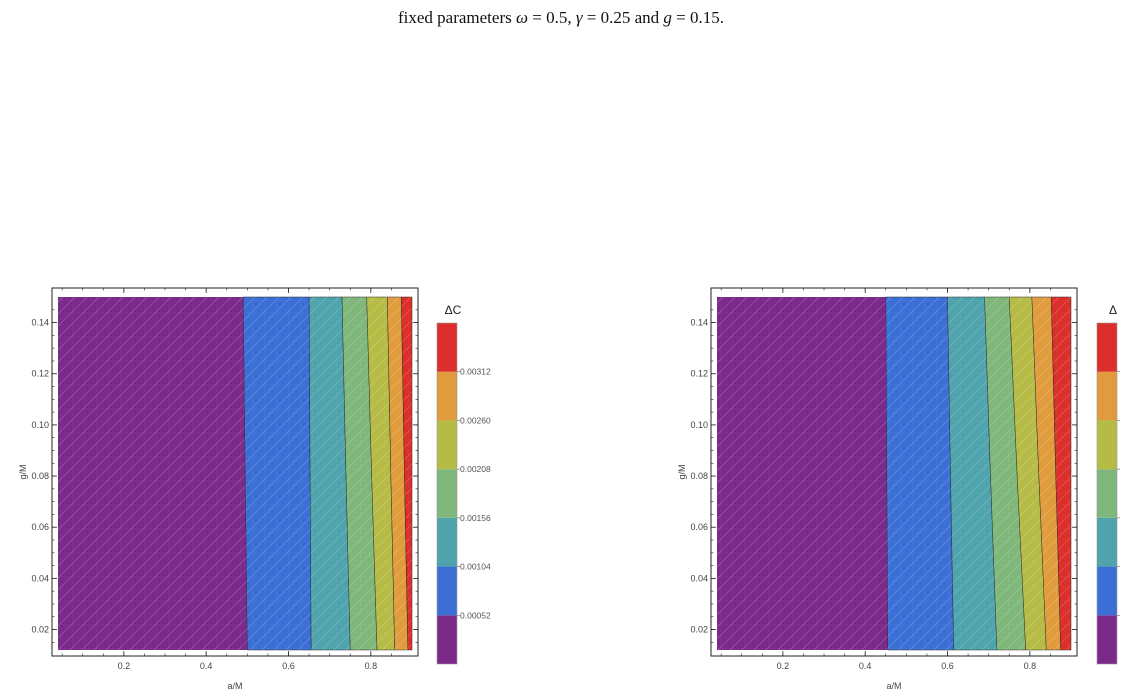 This screenshot has width=1122, height=700. What do you see at coordinates (1113, 310) in the screenshot?
I see `legend-title: Δ` at bounding box center [1113, 310].